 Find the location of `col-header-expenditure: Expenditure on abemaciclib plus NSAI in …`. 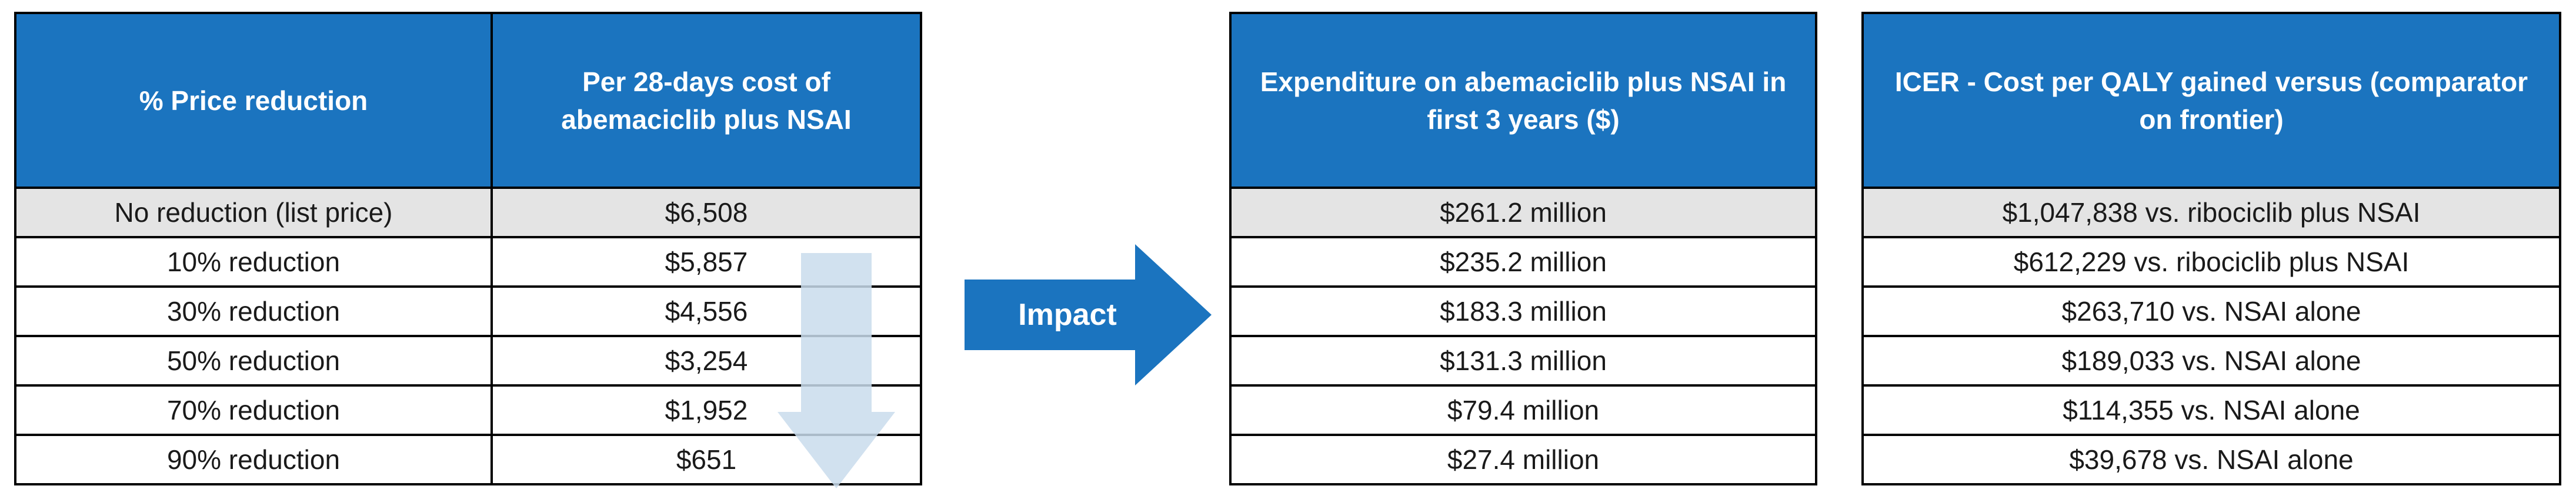

col-header-expenditure: Expenditure on abemaciclib plus NSAI in … is located at coordinates (1523, 100).